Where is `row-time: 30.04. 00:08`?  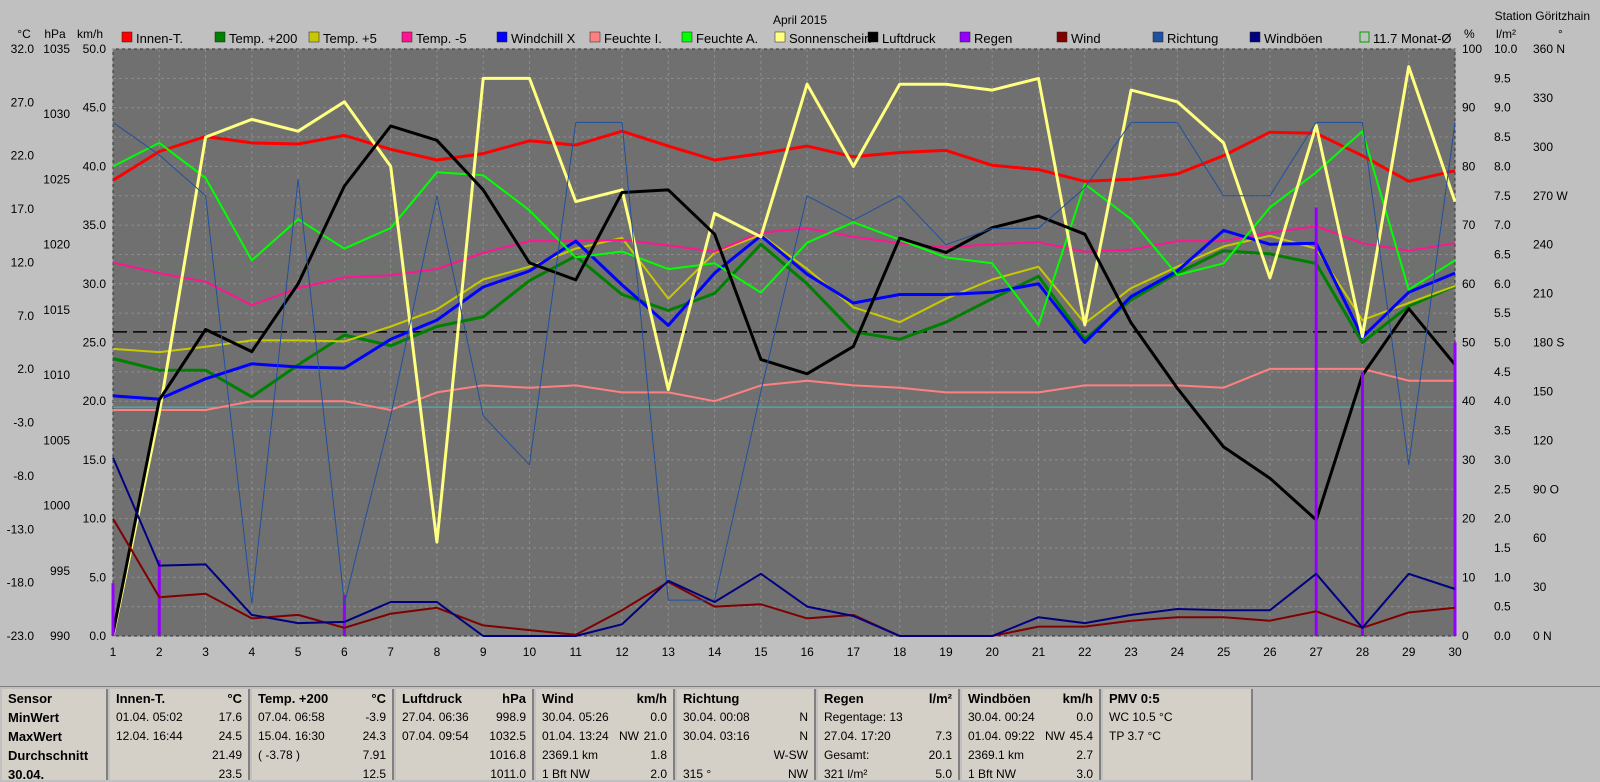
row-time: 30.04. 00:08 is located at coordinates (716, 717).